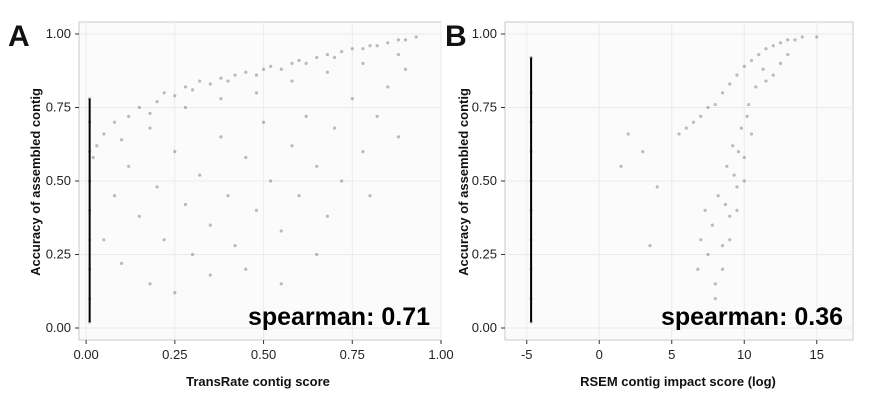  What do you see at coordinates (752, 317) in the screenshot?
I see `spearman-annotation-b: spearman: 0.36` at bounding box center [752, 317].